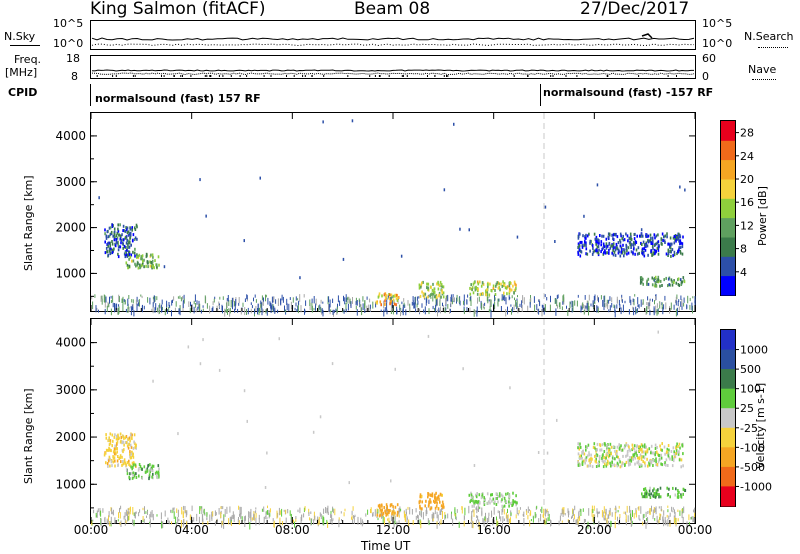  I want to click on x-tick-label: 04:00, so click(191, 530).